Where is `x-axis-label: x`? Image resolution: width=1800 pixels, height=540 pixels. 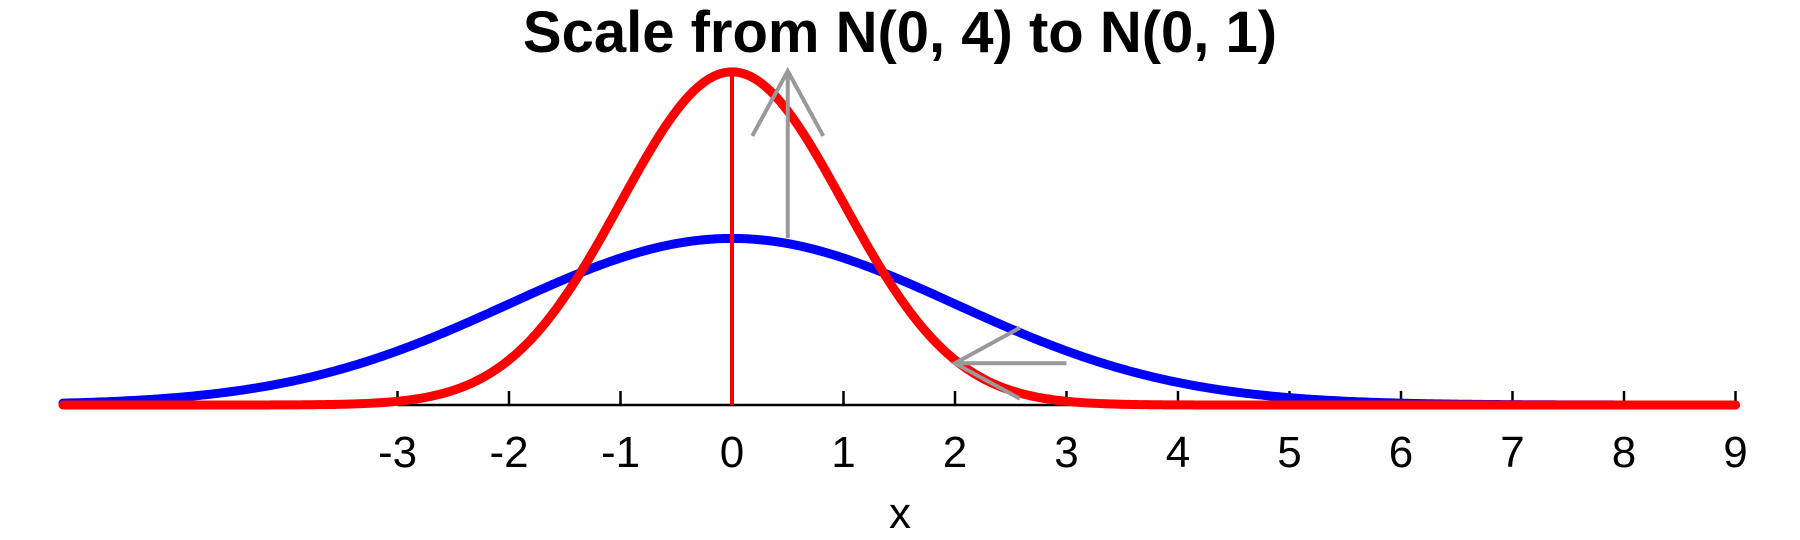 x-axis-label: x is located at coordinates (900, 513).